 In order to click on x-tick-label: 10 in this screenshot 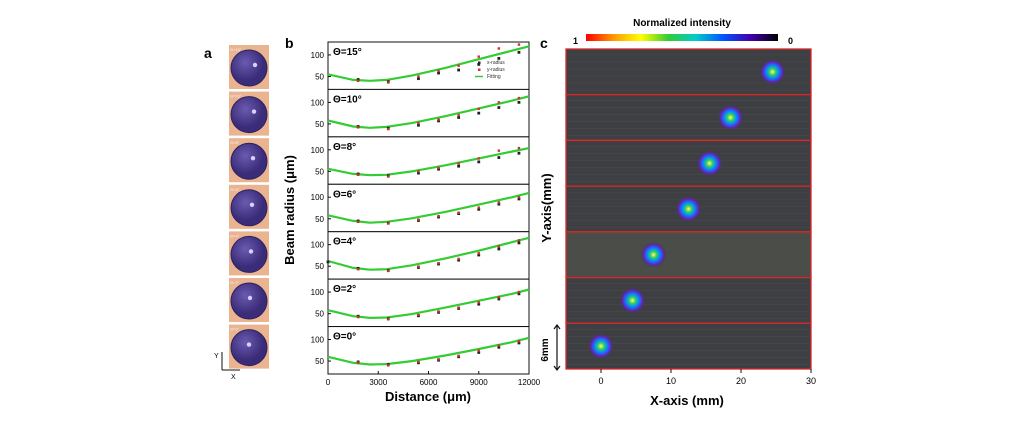, I will do `click(671, 381)`.